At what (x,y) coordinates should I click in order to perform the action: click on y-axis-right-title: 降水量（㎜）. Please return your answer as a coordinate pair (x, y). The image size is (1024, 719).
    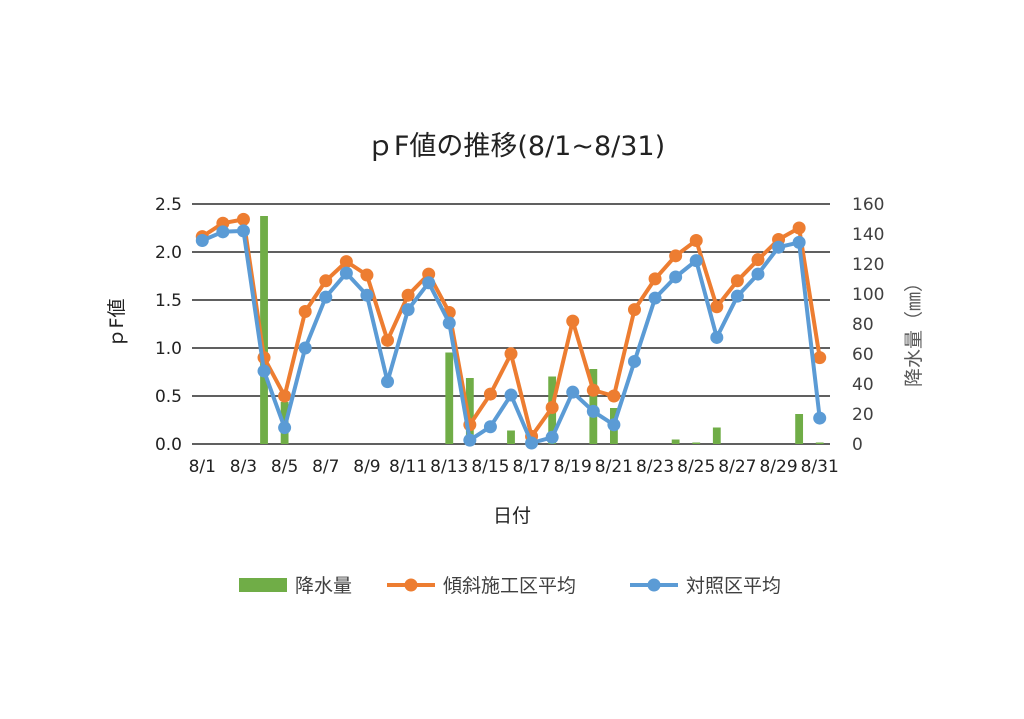
    Looking at the image, I should click on (914, 330).